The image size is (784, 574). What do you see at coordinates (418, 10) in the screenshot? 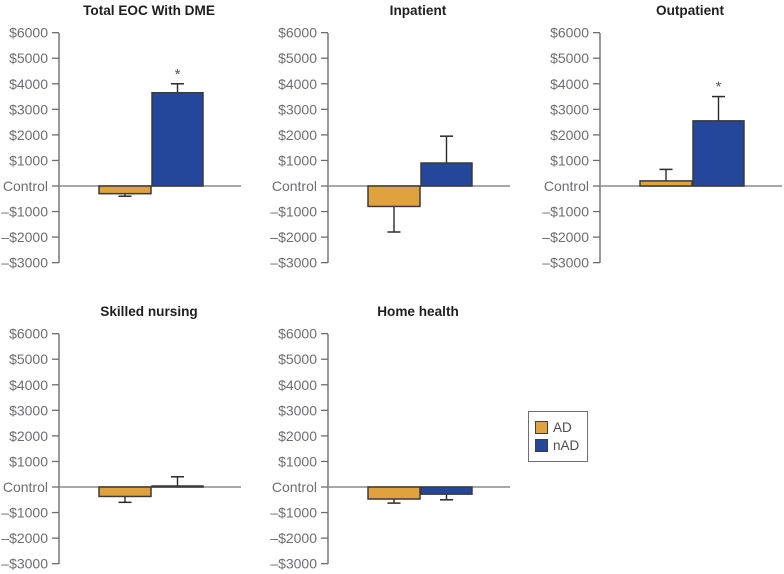
I see `chart-title: Inpatient` at bounding box center [418, 10].